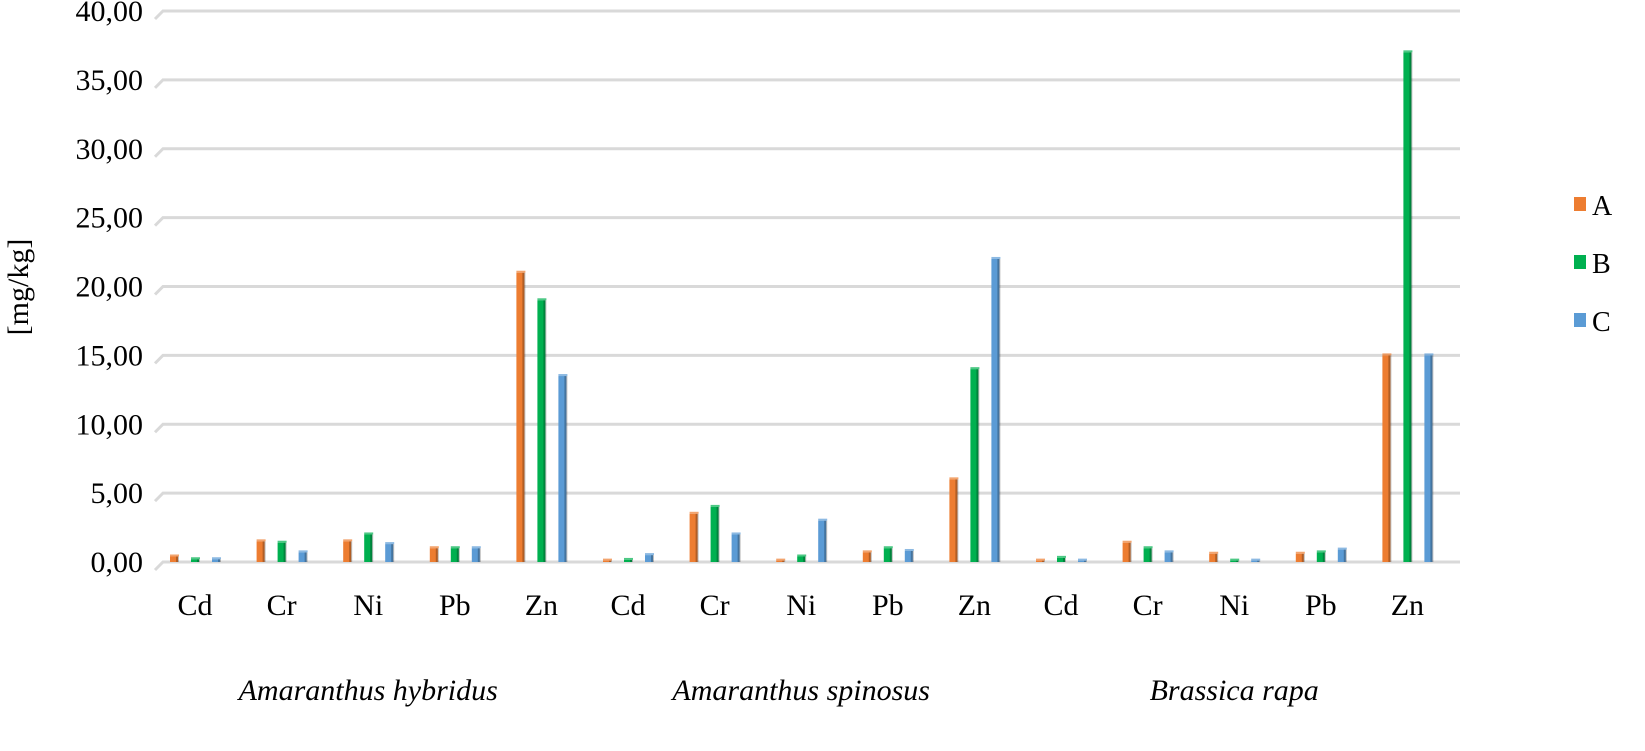 This screenshot has width=1645, height=751. What do you see at coordinates (1580, 320) in the screenshot?
I see `legend-swatch-C` at bounding box center [1580, 320].